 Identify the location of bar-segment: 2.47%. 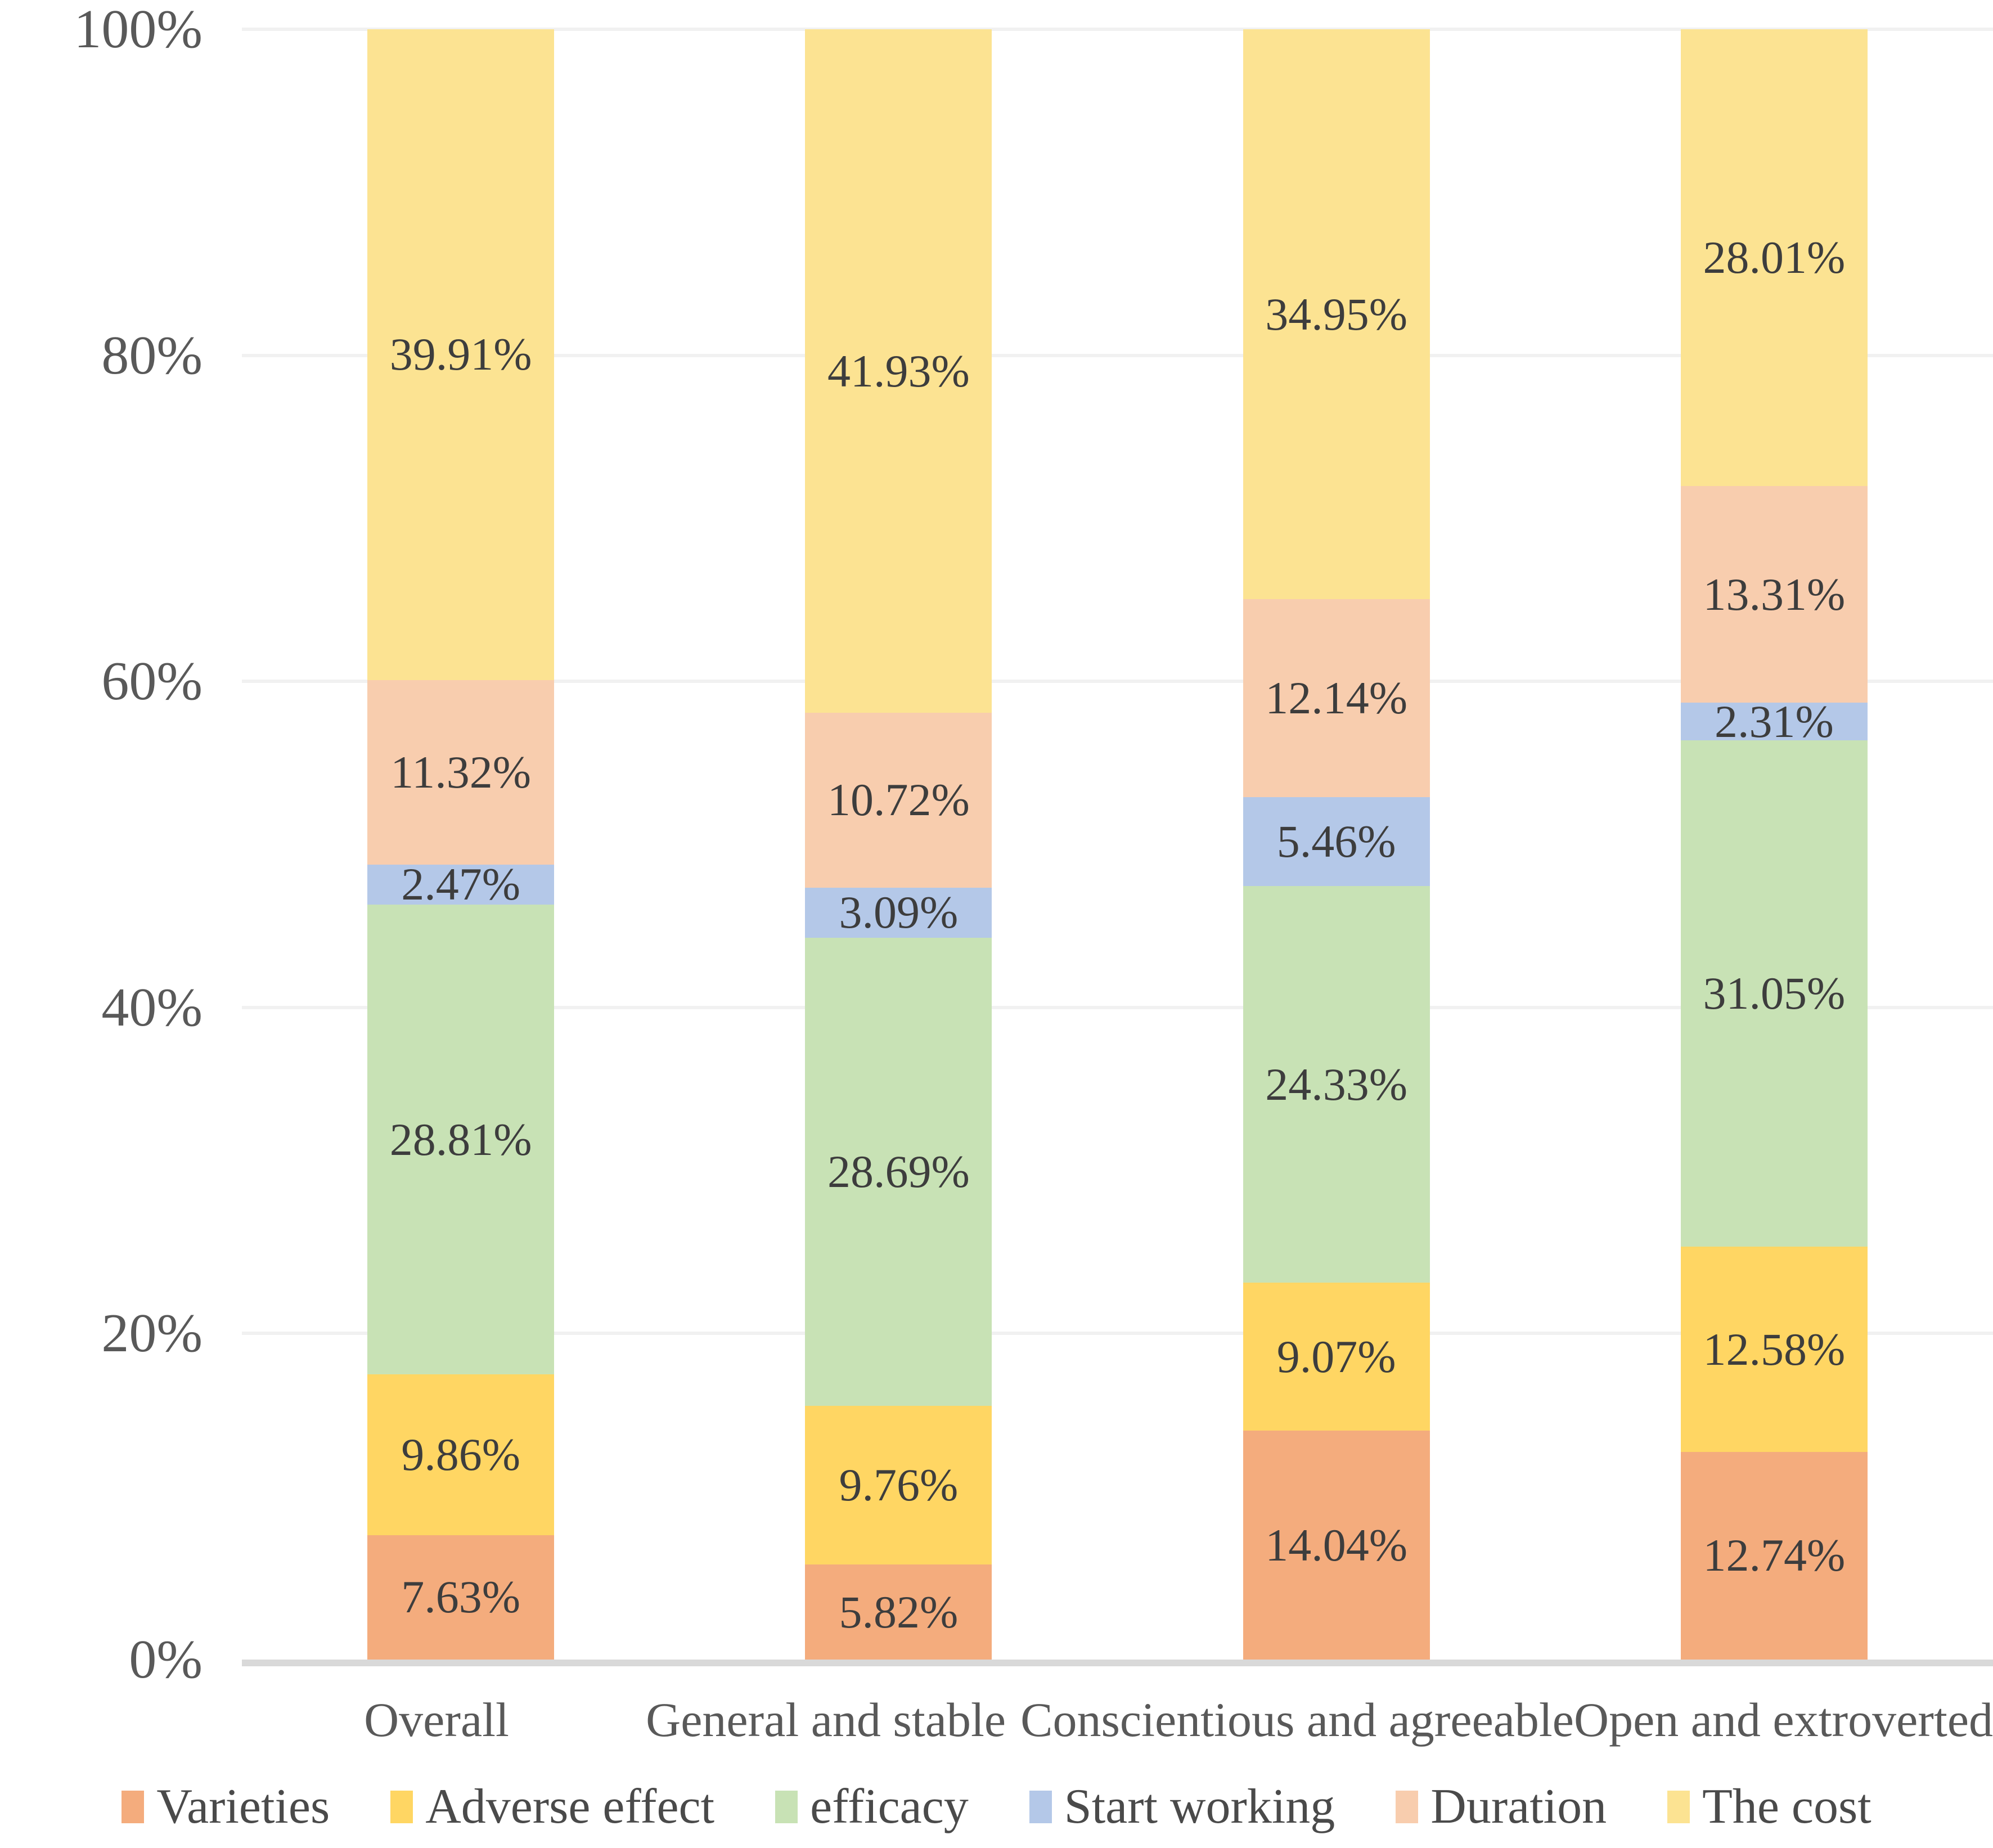
(461, 884).